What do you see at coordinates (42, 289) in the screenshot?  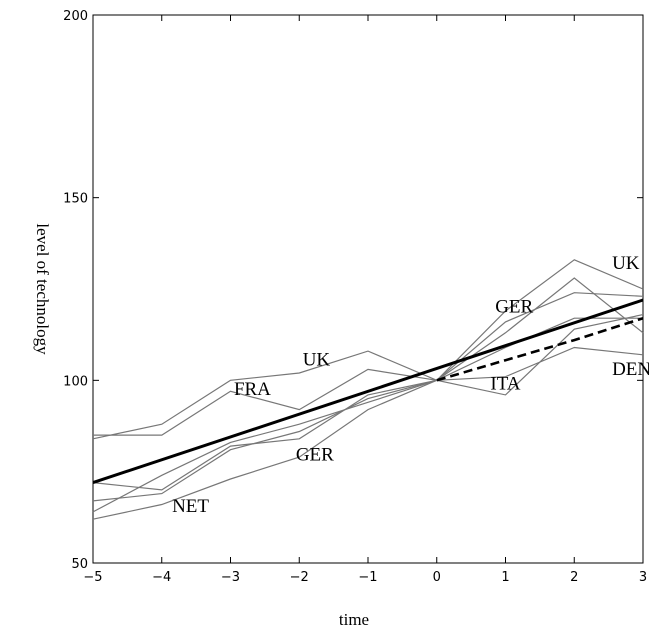 I see `y-axis-title: level of technology` at bounding box center [42, 289].